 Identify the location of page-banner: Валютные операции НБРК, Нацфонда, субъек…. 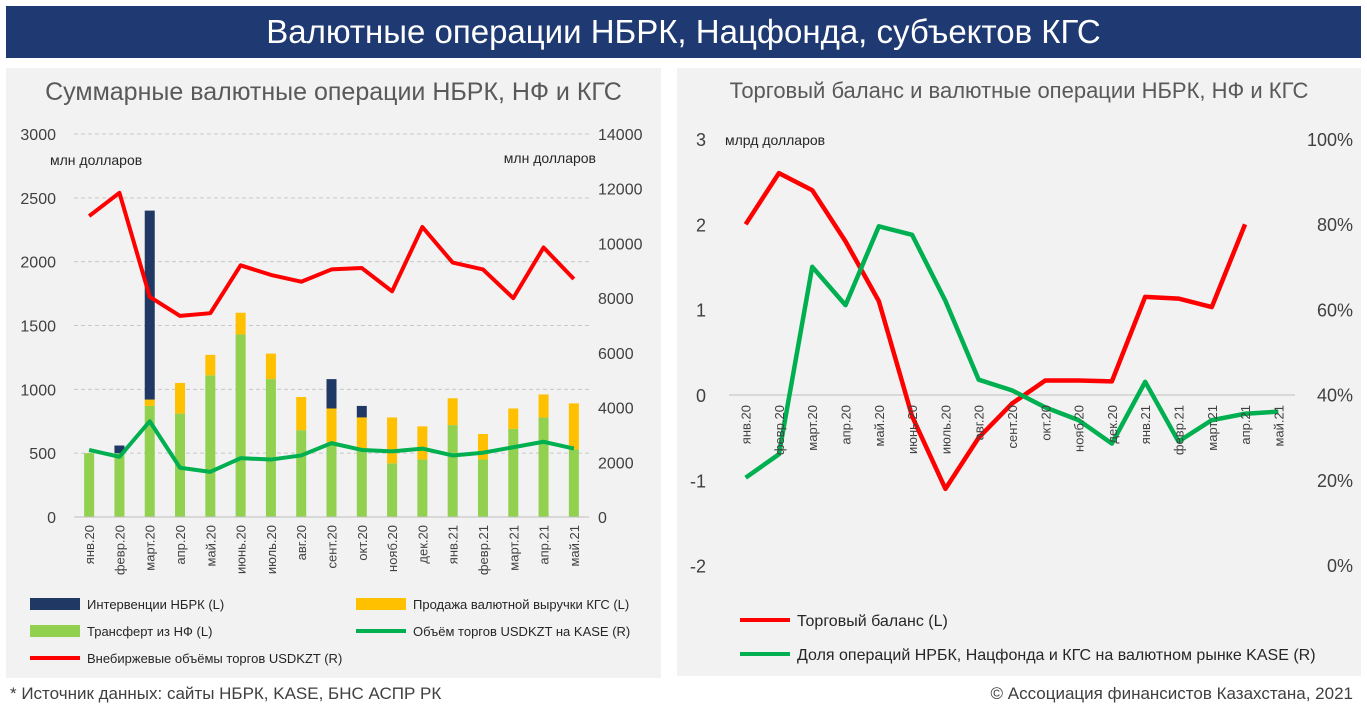
(683, 32).